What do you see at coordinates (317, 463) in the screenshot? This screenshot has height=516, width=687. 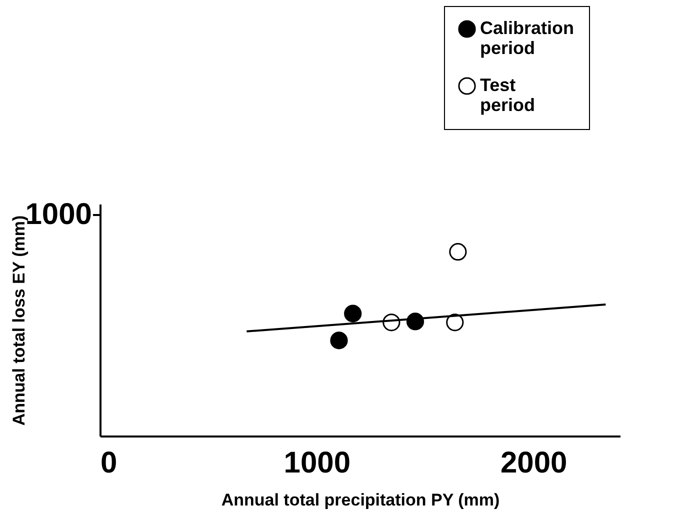 I see `x-tick-label: 1000` at bounding box center [317, 463].